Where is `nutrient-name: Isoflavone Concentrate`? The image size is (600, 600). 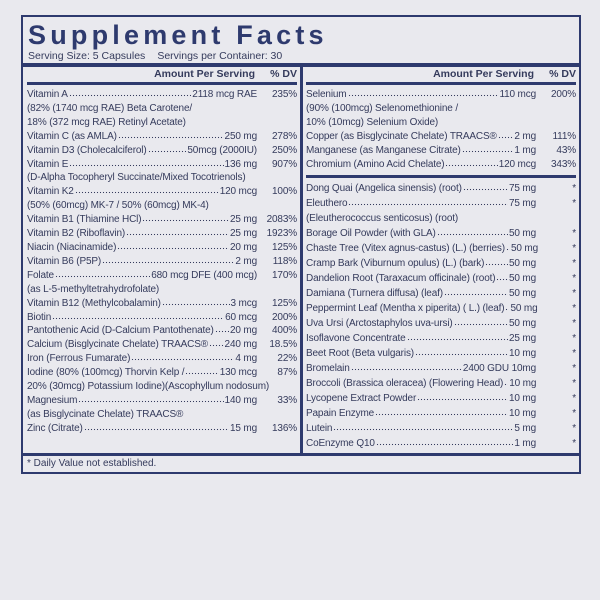
nutrient-name: Isoflavone Concentrate is located at coordinates (356, 339).